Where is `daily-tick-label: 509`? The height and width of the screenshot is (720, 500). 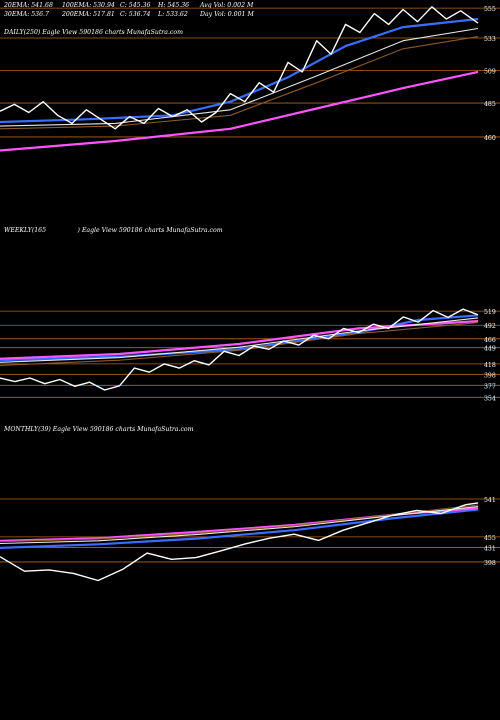
daily-tick-label: 509 is located at coordinates (490, 72).